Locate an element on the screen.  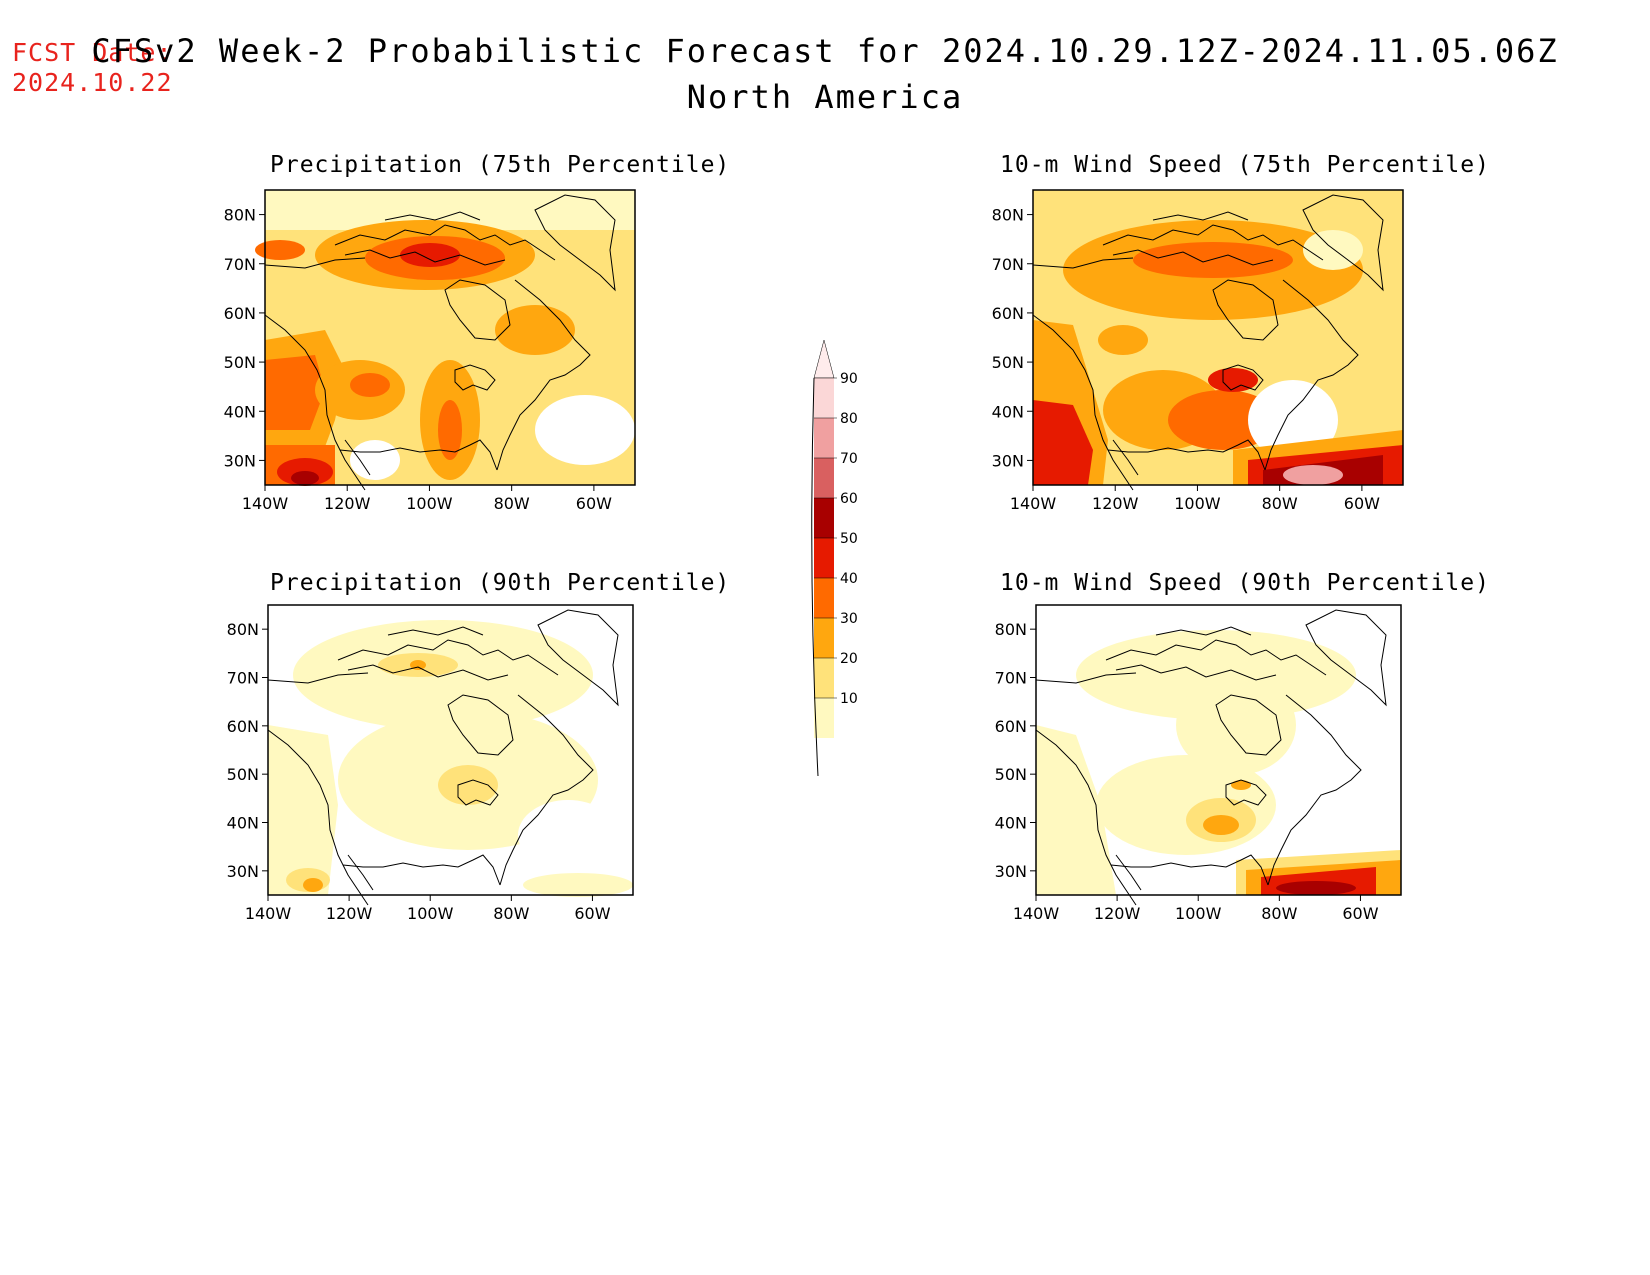
forecast-date: FCST Date: 2024.10.22 is located at coordinates (92, 68).